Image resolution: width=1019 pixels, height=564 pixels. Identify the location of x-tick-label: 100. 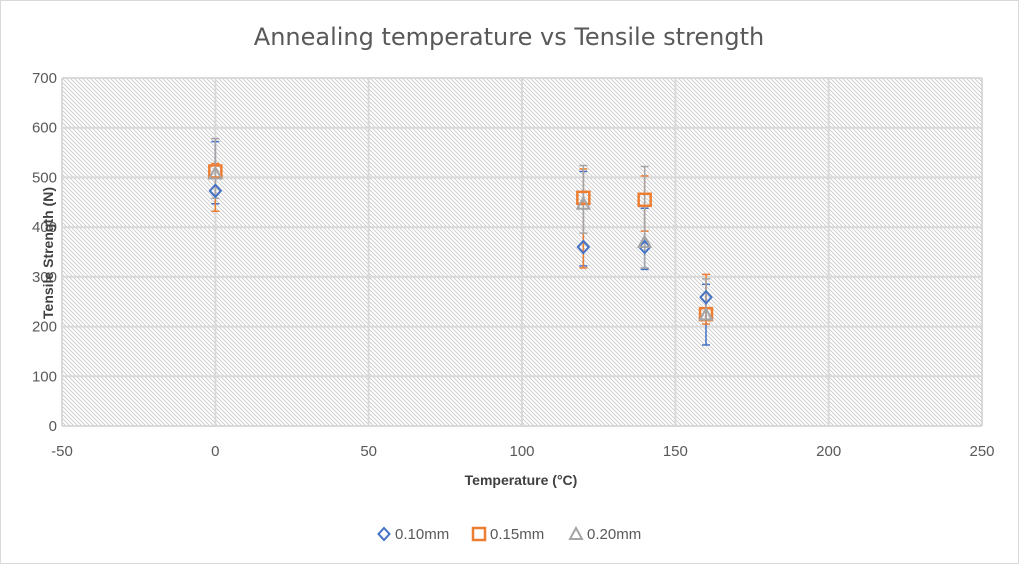
(521, 451).